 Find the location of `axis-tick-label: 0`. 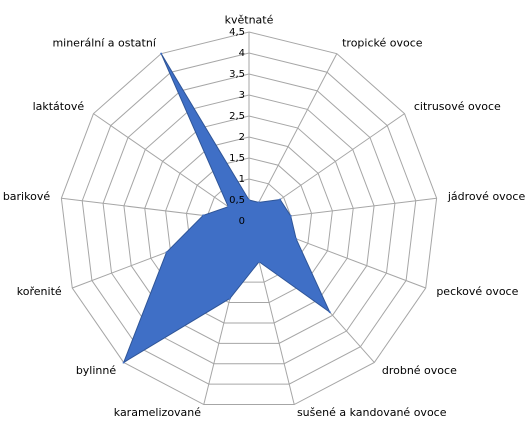

axis-tick-label: 0 is located at coordinates (242, 221).